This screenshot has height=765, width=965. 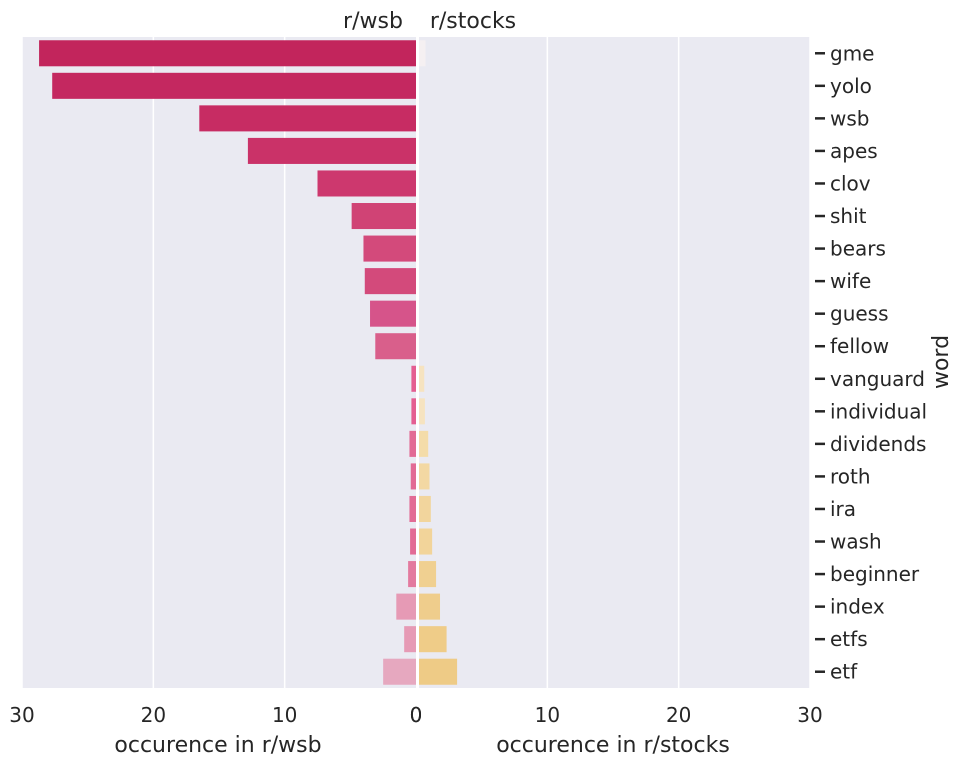 I want to click on bar-wsb-bears, so click(x=389, y=248).